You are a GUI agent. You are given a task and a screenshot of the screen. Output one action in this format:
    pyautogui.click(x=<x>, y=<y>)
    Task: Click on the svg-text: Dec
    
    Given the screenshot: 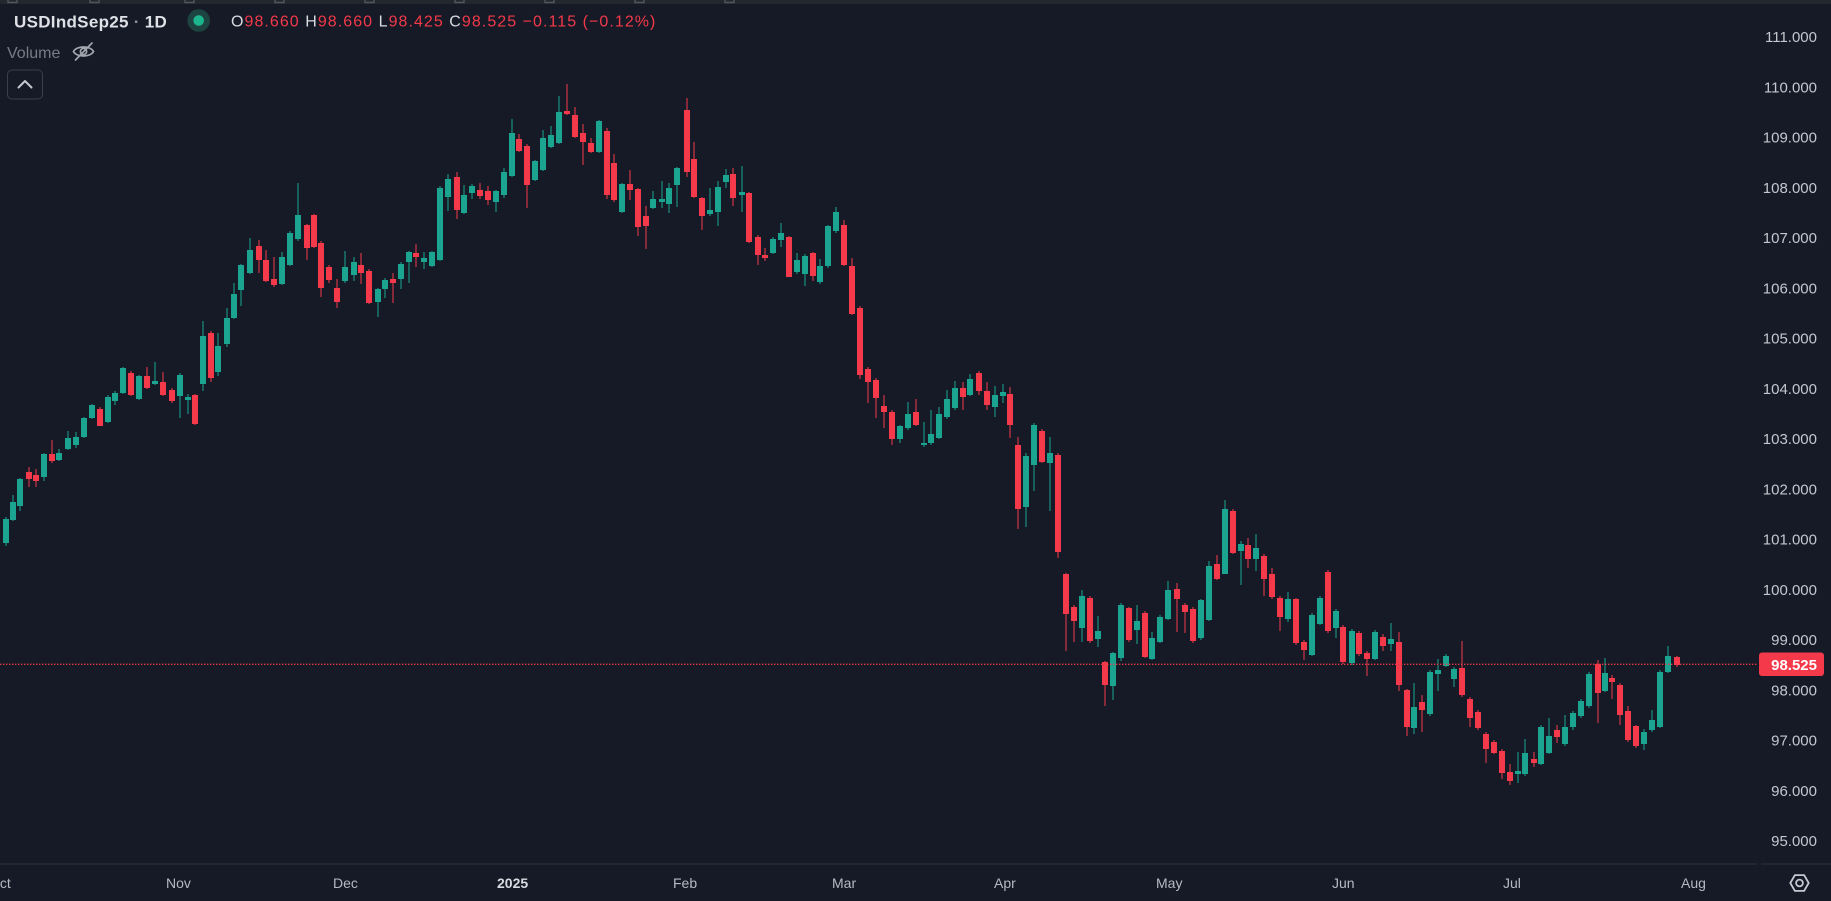 What is the action you would take?
    pyautogui.click(x=345, y=883)
    